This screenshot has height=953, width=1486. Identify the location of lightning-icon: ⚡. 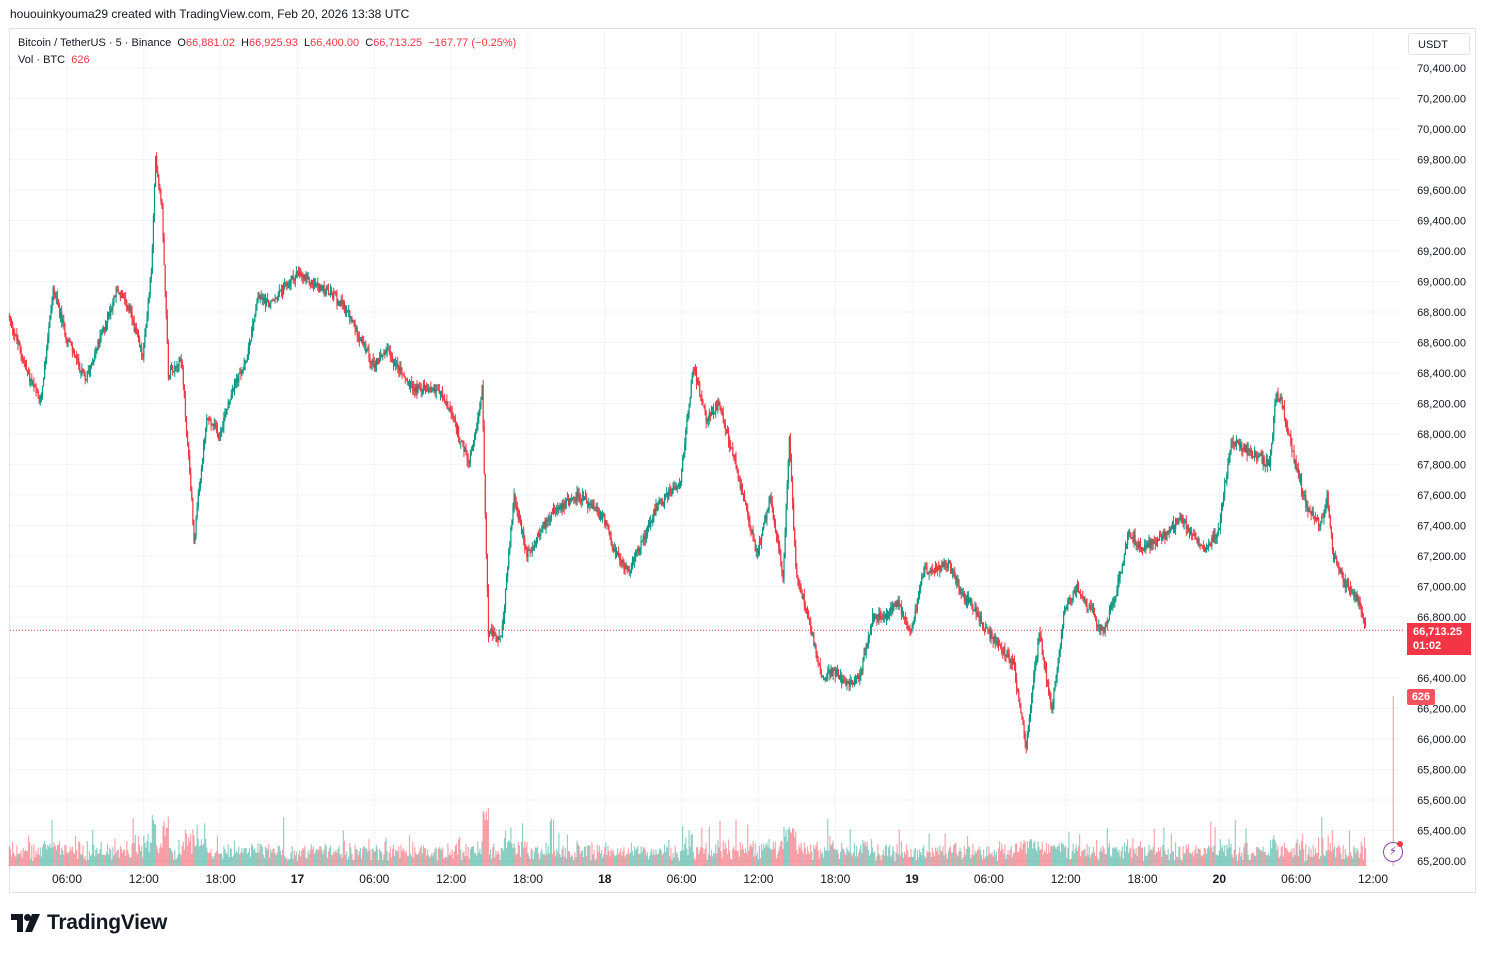
(1393, 852).